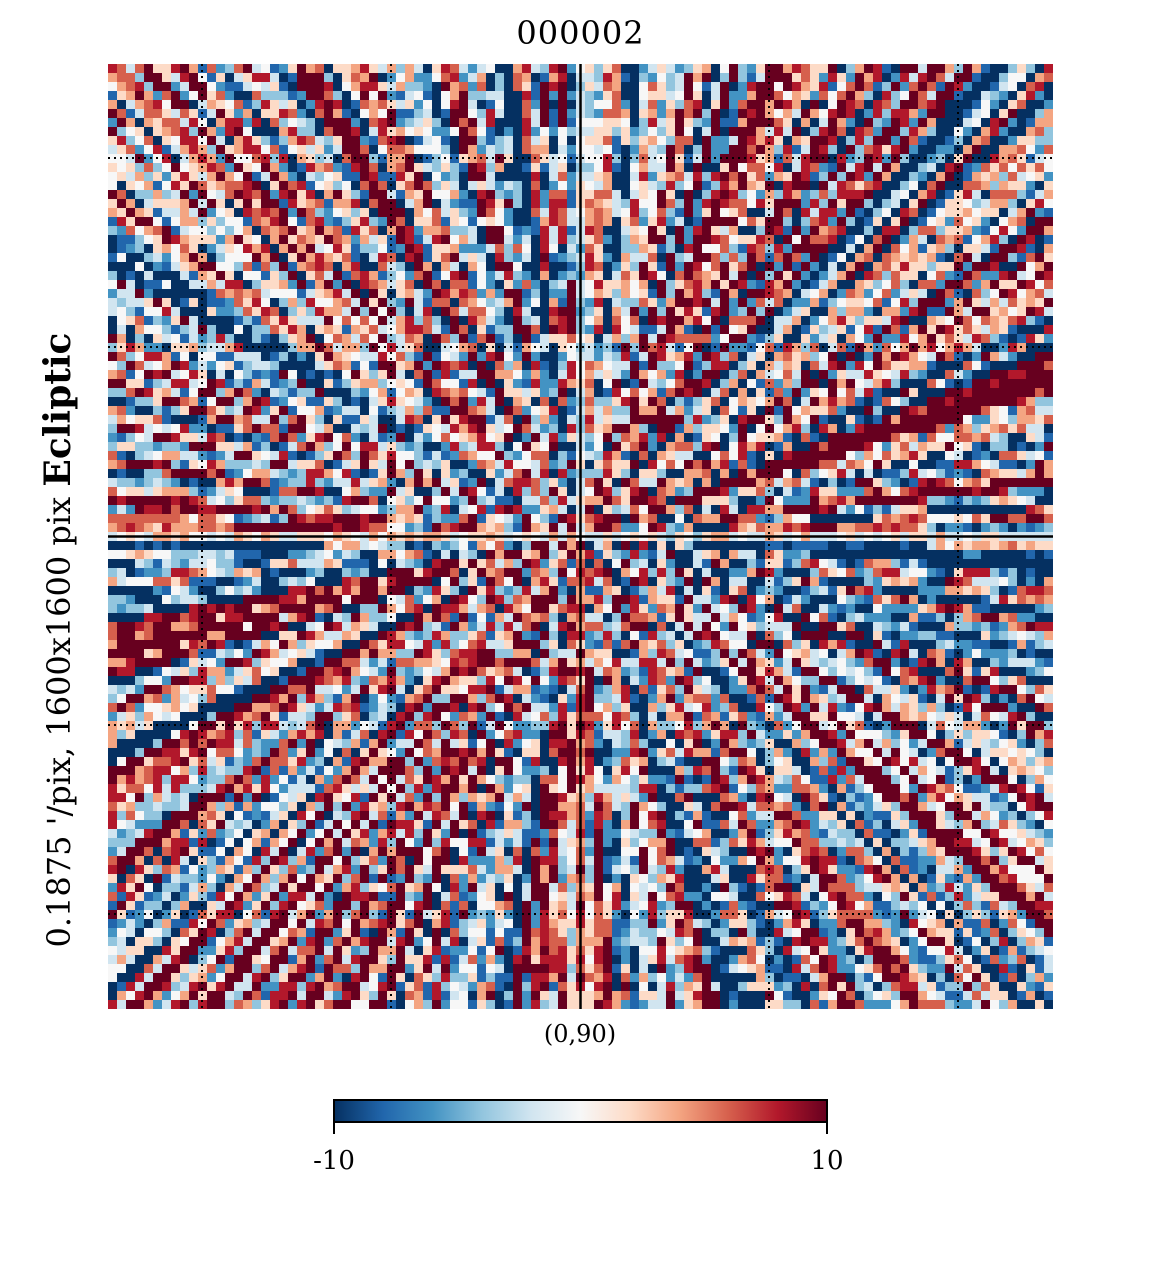 The height and width of the screenshot is (1280, 1160). I want to click on center-coordinate-label: (0,90), so click(580, 1034).